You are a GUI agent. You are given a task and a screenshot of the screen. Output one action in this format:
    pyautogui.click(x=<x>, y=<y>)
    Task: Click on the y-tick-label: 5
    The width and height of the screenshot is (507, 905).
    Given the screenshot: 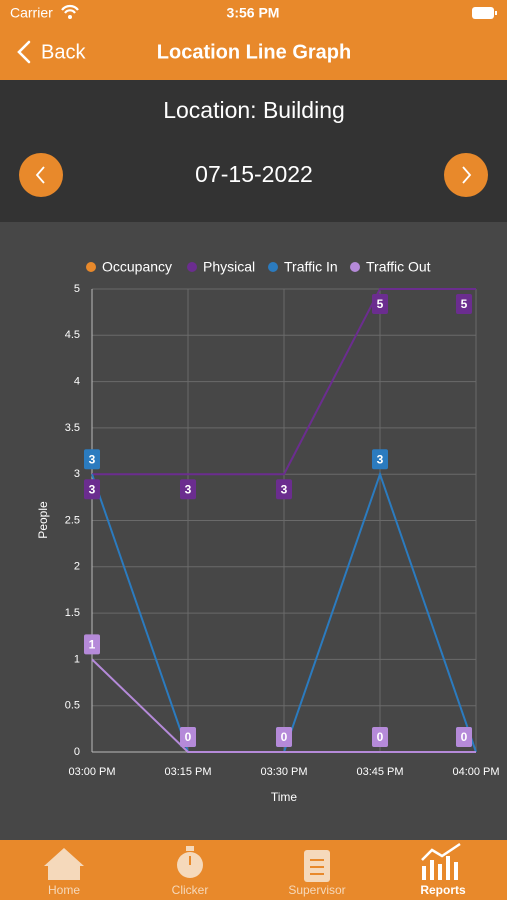 What is the action you would take?
    pyautogui.click(x=77, y=289)
    